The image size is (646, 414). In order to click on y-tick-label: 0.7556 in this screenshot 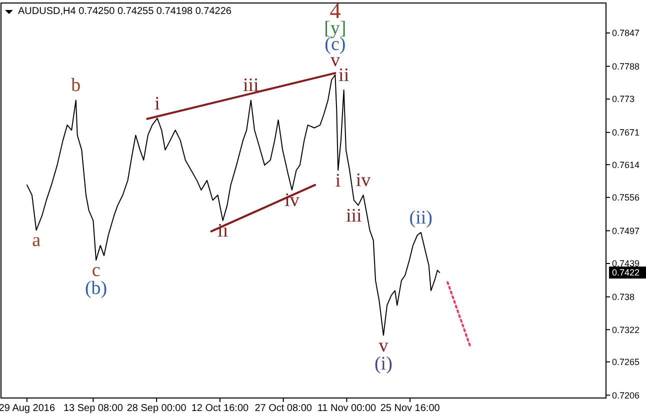, I will do `click(626, 197)`.